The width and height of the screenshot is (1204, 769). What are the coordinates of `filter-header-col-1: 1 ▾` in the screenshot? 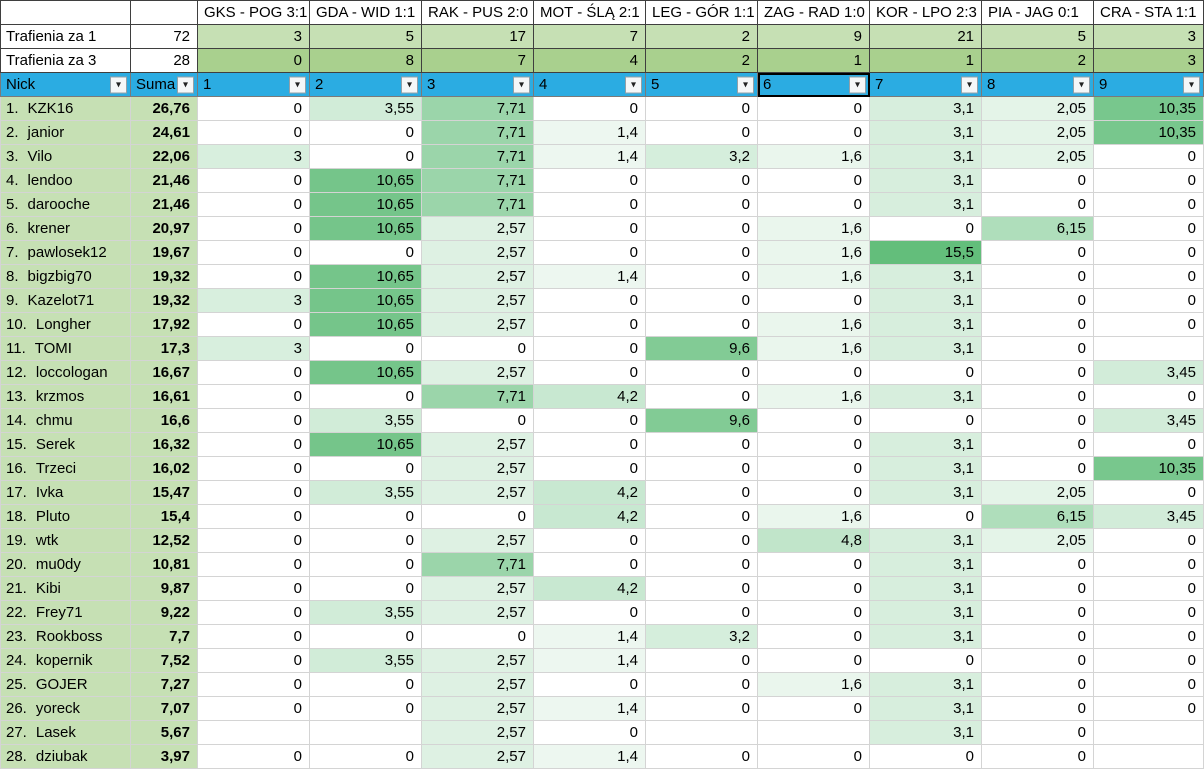 It's located at (253, 84).